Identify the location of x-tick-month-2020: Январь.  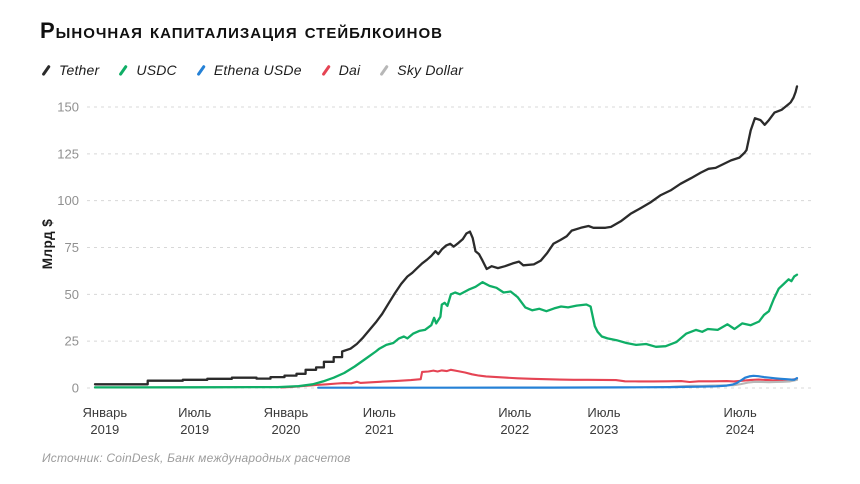
(286, 412).